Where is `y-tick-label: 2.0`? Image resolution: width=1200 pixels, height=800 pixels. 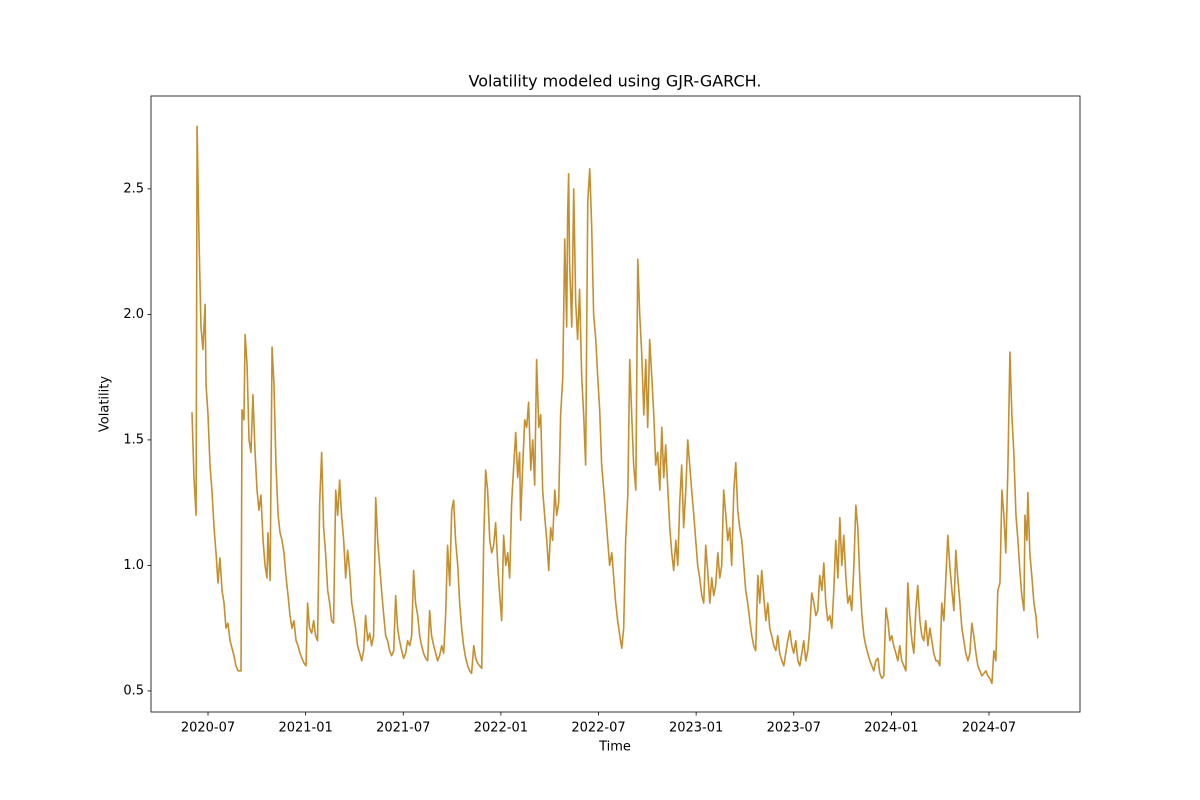
y-tick-label: 2.0 is located at coordinates (133, 314).